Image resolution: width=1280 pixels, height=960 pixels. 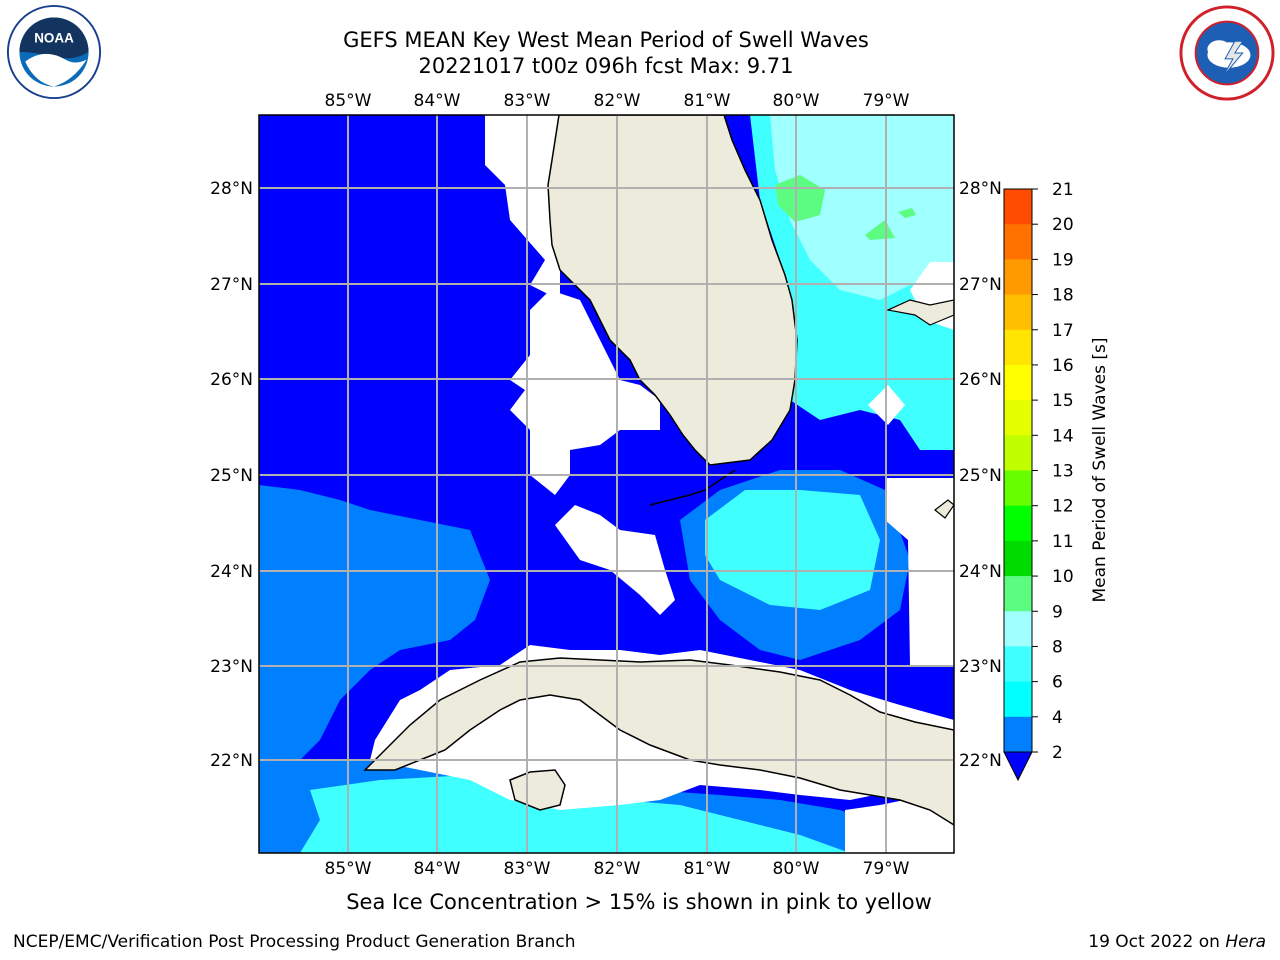 What do you see at coordinates (437, 101) in the screenshot?
I see `lon-label-top: 84°W` at bounding box center [437, 101].